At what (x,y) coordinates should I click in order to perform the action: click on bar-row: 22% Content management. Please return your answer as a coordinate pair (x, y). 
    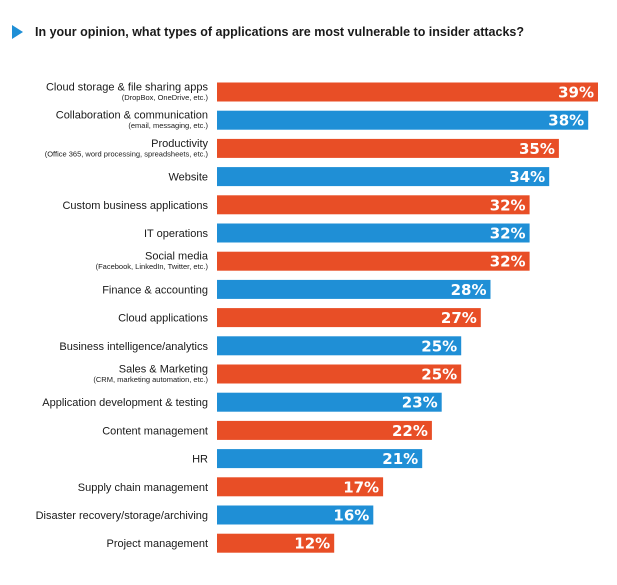
    Looking at the image, I should click on (267, 430).